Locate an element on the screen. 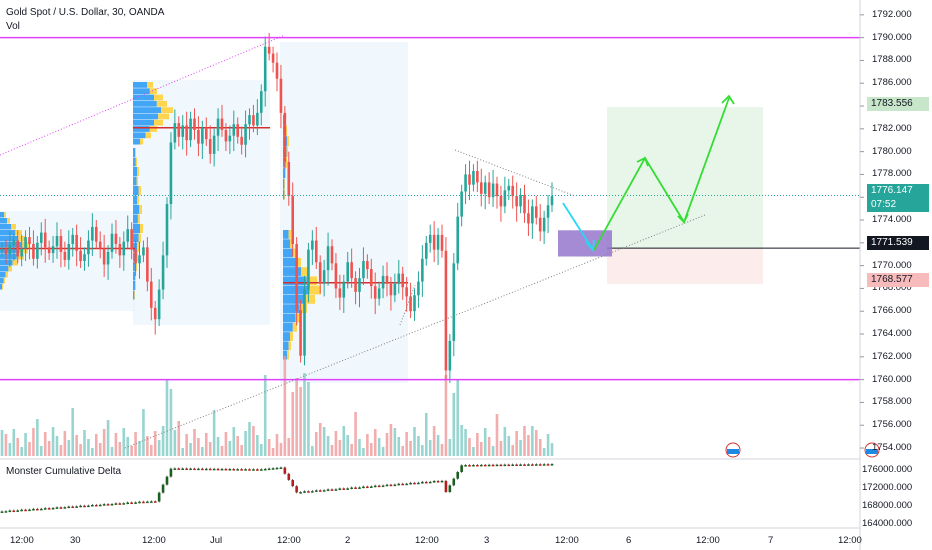 Image resolution: width=932 pixels, height=550 pixels. indicator-title: Monster Cumulative Delta is located at coordinates (64, 471).